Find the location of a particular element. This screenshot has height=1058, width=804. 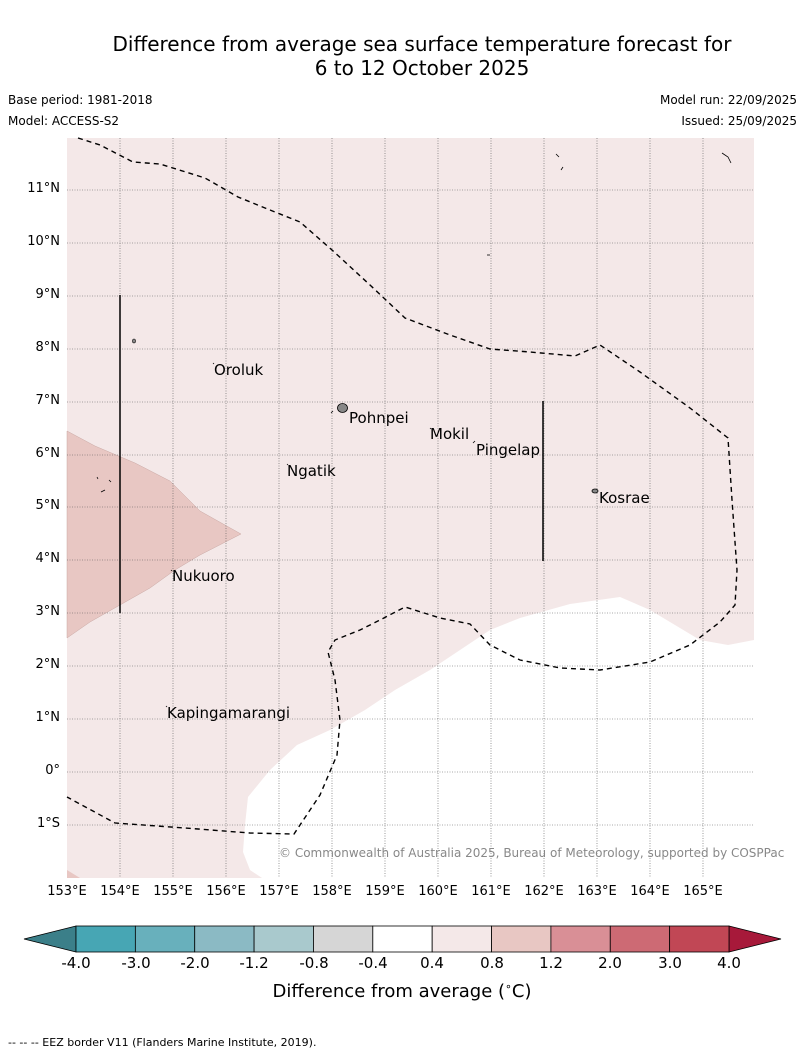

lon-label: 161°E is located at coordinates (491, 891).